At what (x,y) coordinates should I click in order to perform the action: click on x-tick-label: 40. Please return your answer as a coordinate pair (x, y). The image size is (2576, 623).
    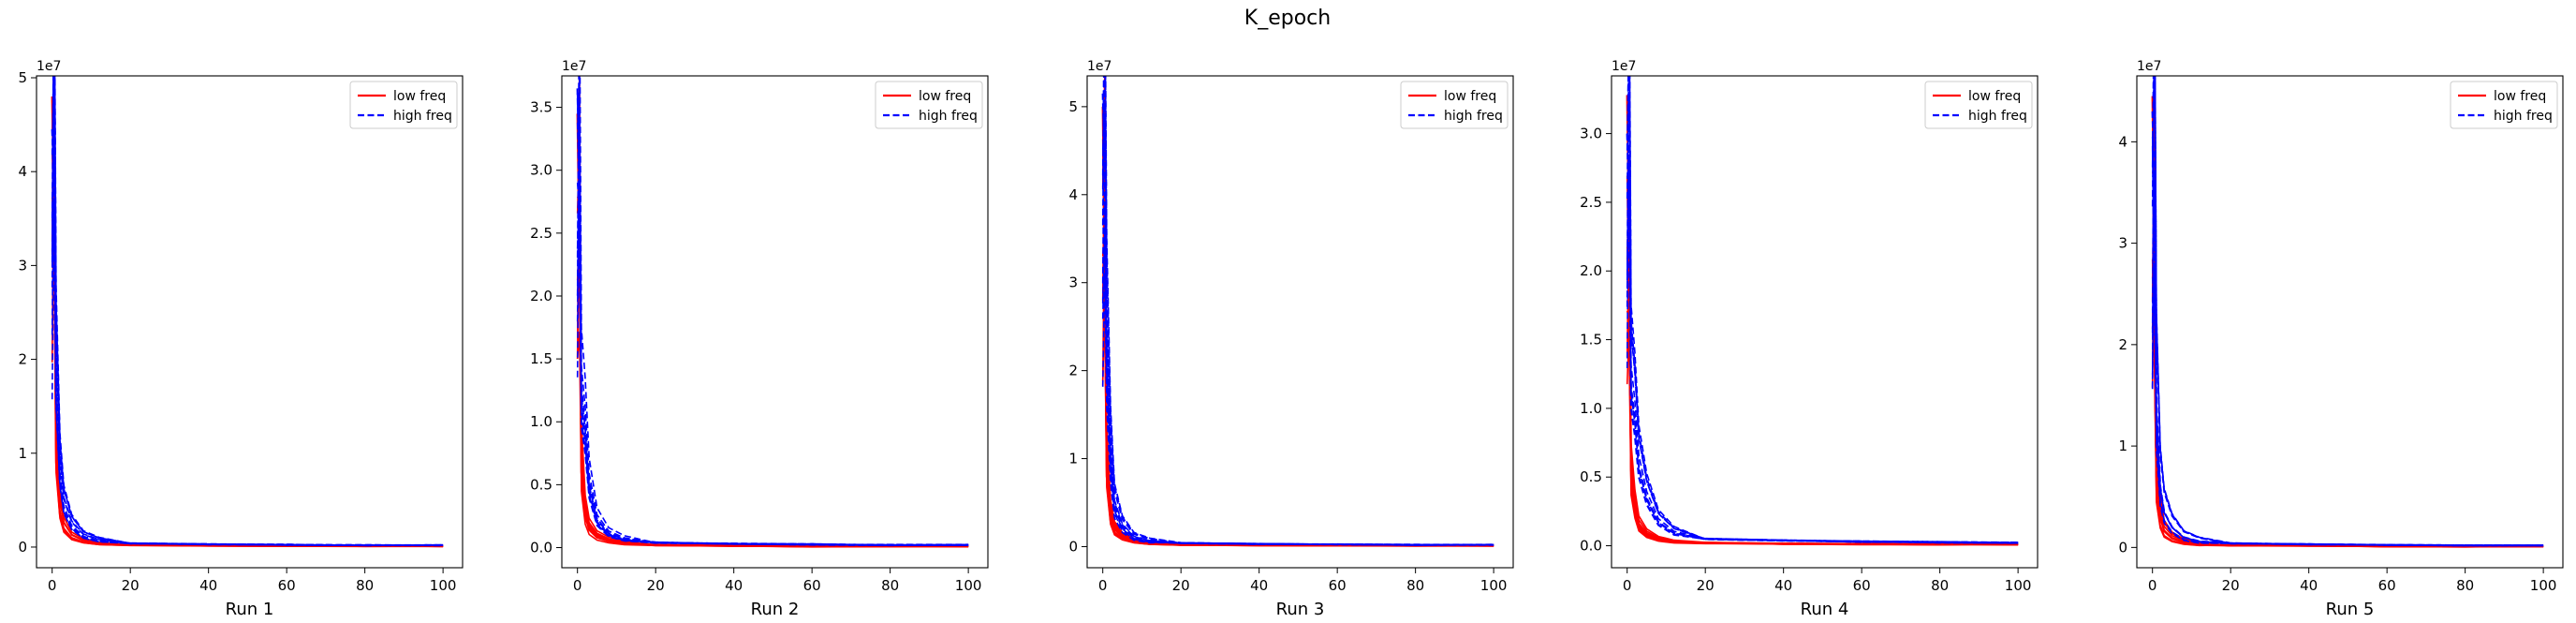
    Looking at the image, I should click on (1783, 585).